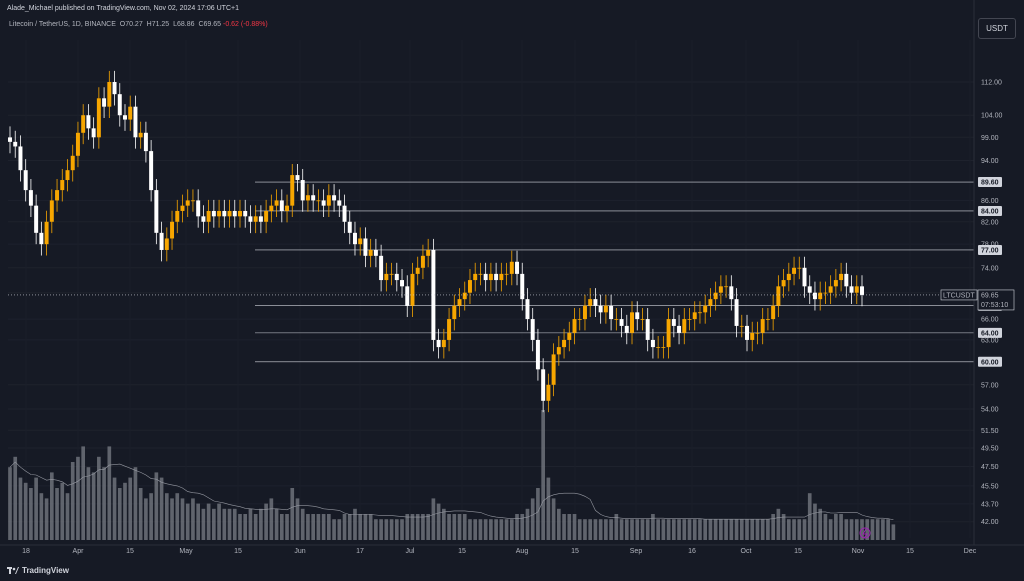 Image resolution: width=1024 pixels, height=581 pixels. I want to click on currency-button: USDT, so click(997, 28).